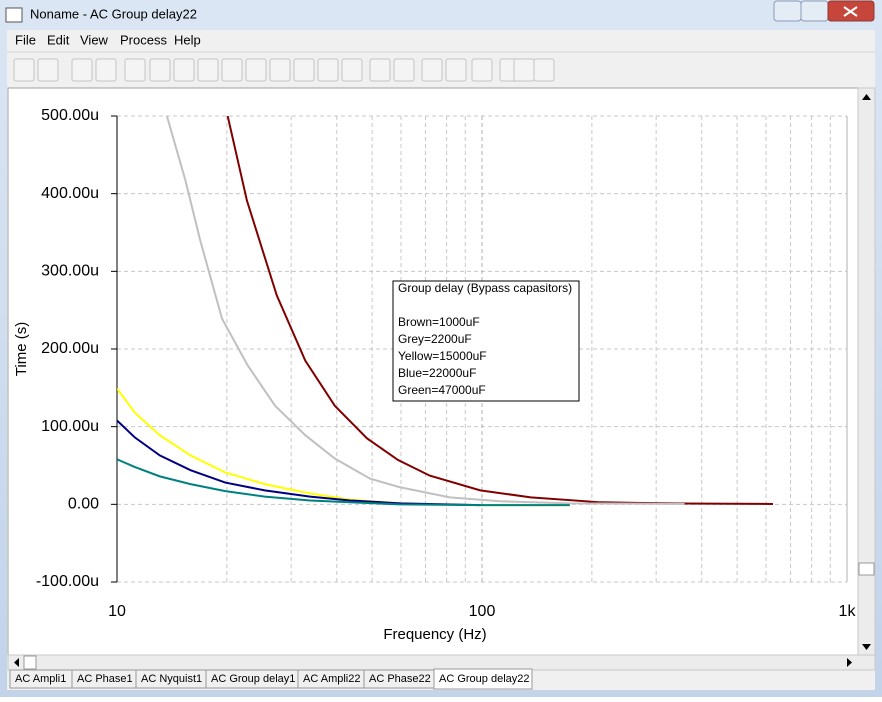  Describe the element at coordinates (16, 662) in the screenshot. I see `scroll-left` at that location.